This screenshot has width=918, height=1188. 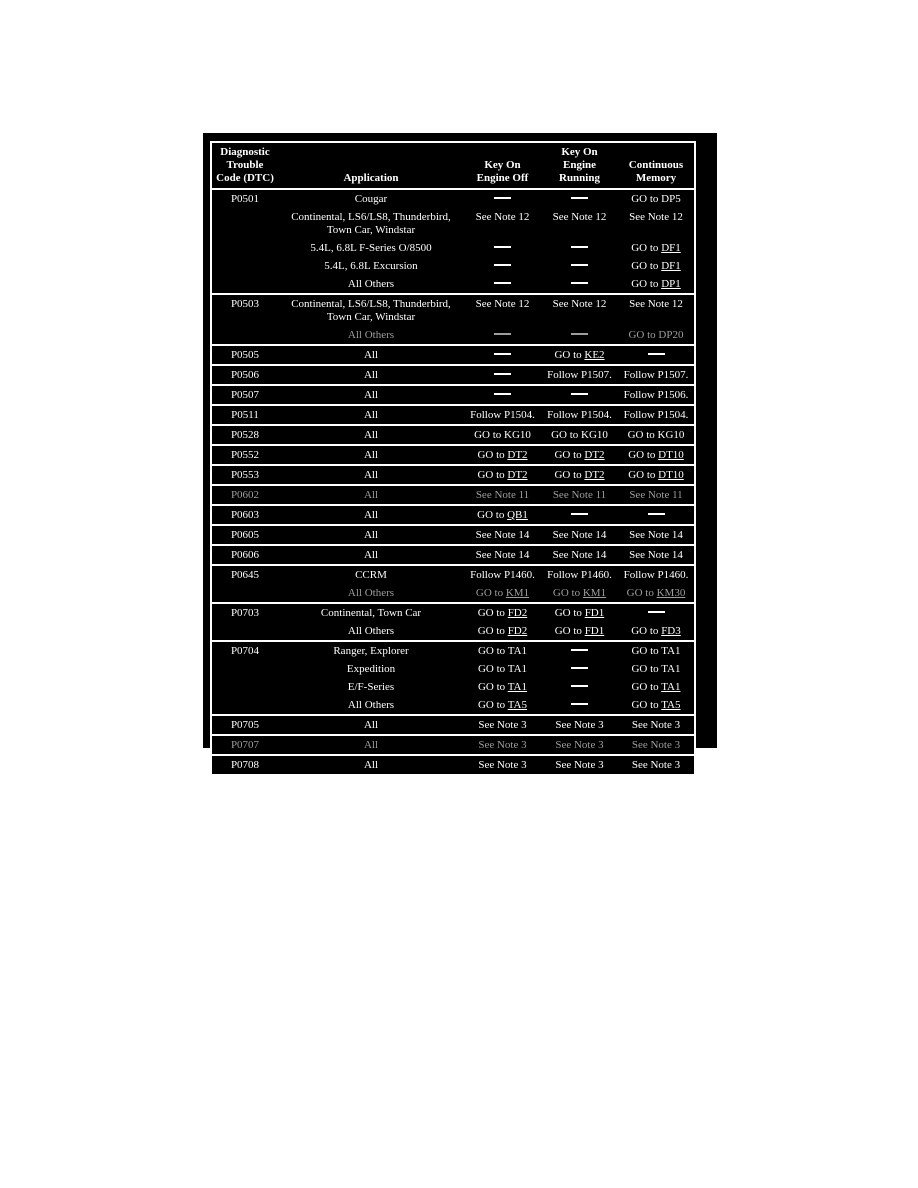 I want to click on keo-cell: See Note 12, so click(x=502, y=304).